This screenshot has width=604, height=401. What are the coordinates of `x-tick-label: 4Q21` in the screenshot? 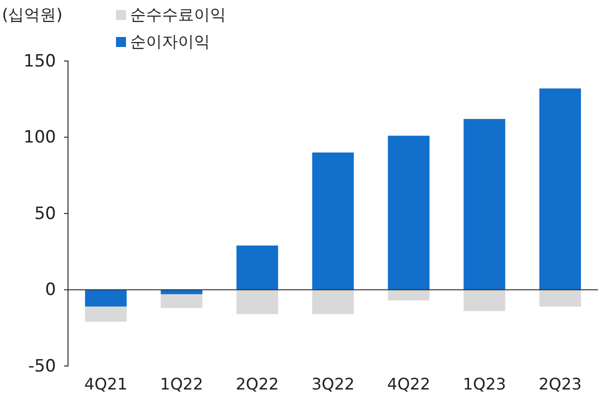 It's located at (106, 384).